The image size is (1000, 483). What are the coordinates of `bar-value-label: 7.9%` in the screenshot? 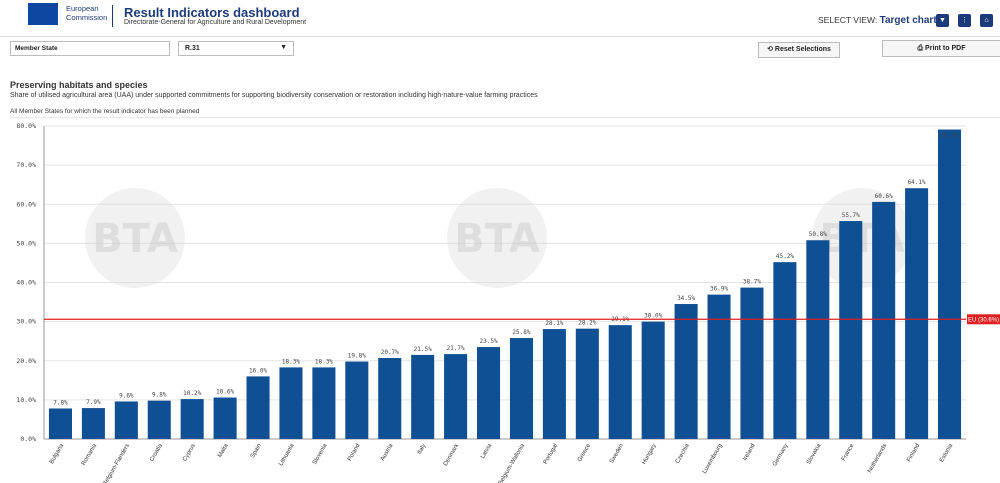 It's located at (93, 402).